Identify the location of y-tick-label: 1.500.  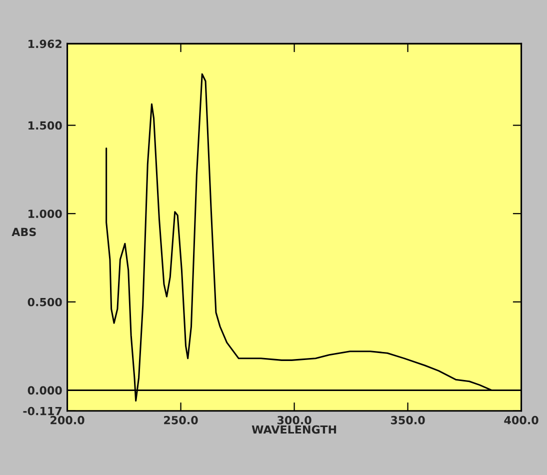
(45, 125).